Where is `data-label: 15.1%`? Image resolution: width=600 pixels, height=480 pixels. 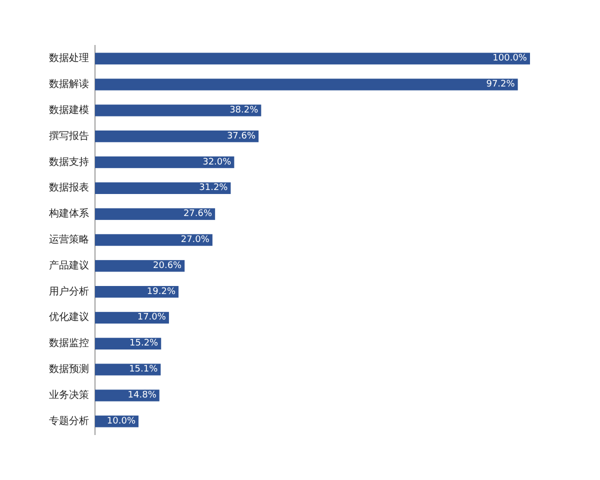 data-label: 15.1% is located at coordinates (143, 369).